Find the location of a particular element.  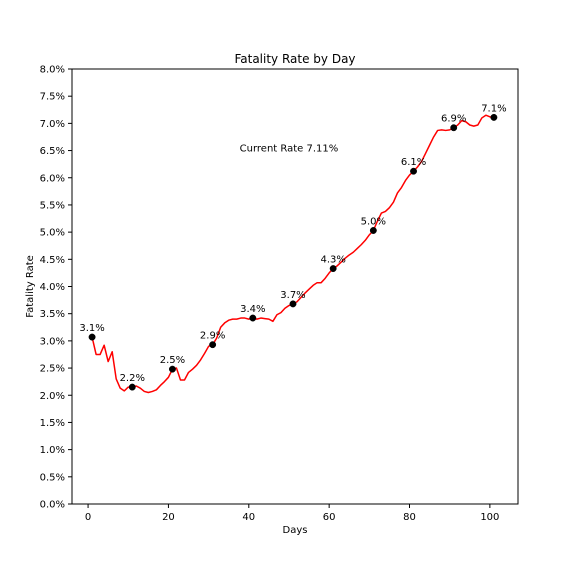

data-point-label: 5.0% is located at coordinates (373, 221).